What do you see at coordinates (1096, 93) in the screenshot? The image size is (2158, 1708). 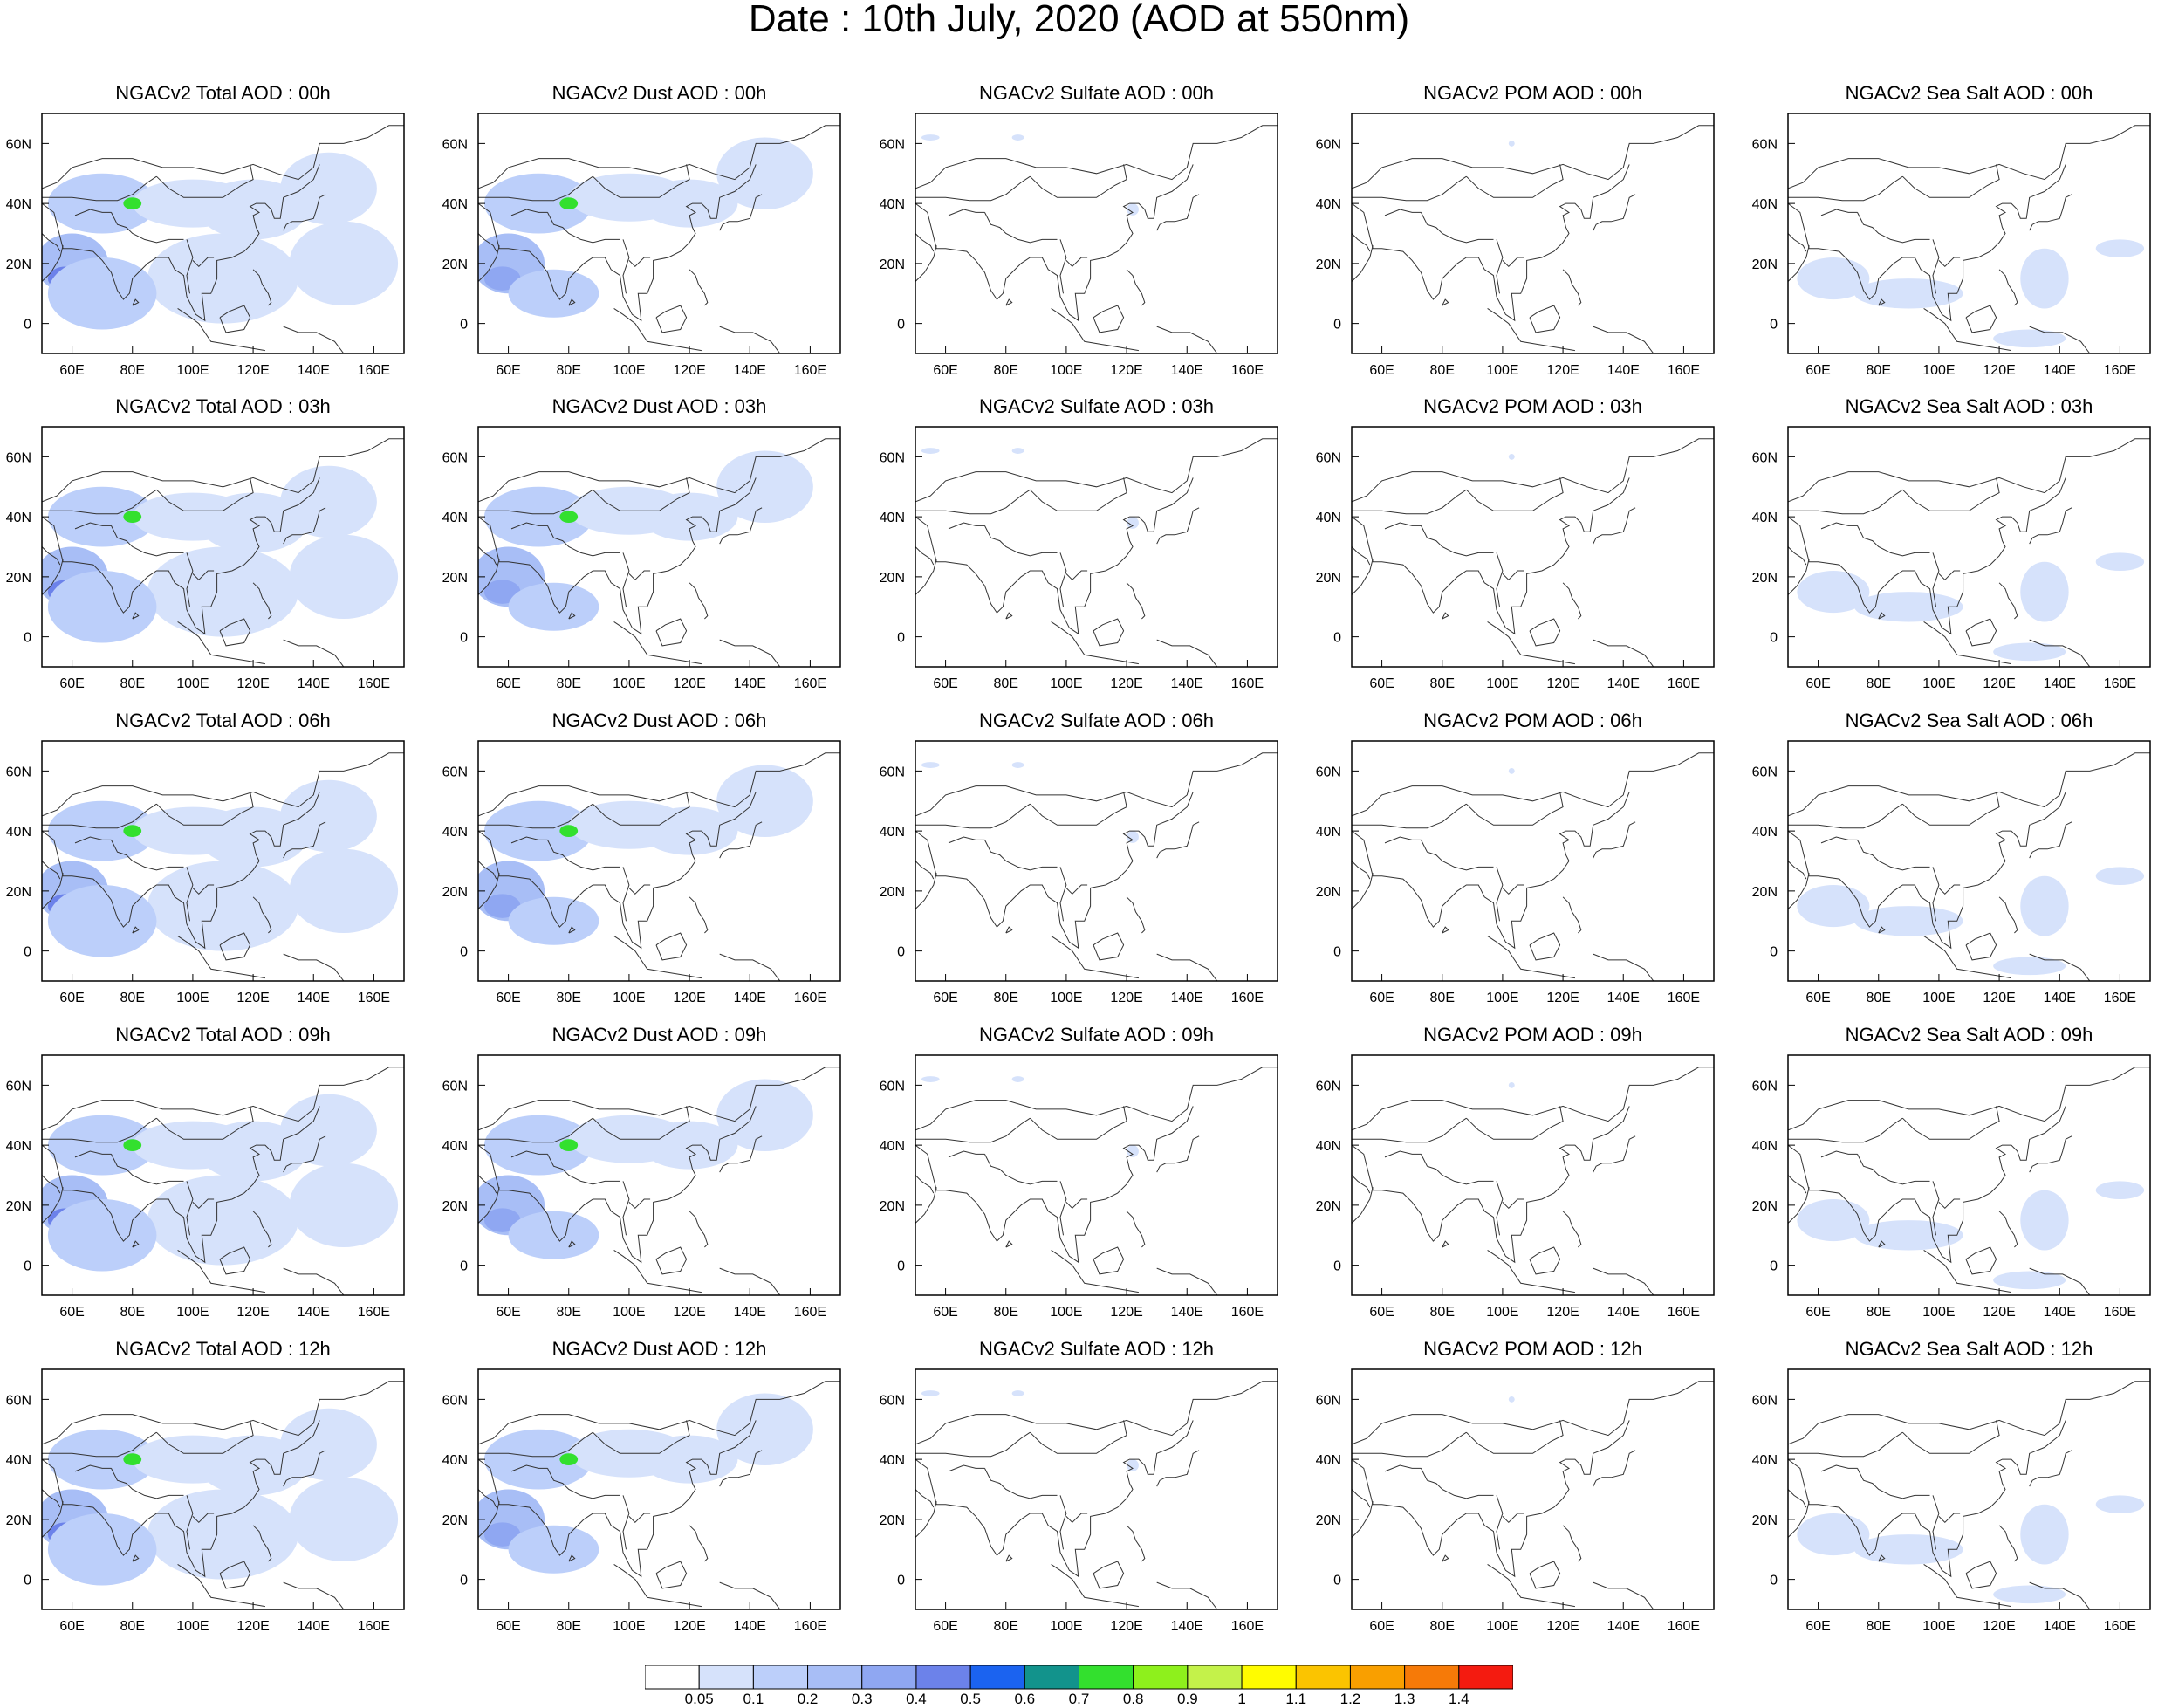 I see `panel-title: NGACv2 Sulfate AOD : 00h` at bounding box center [1096, 93].